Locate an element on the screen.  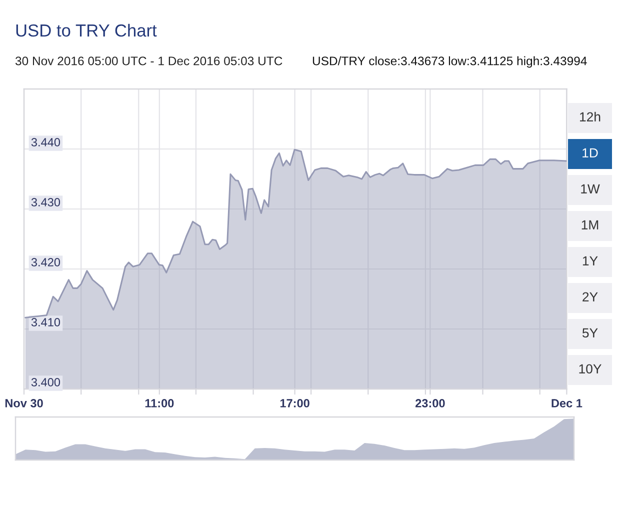
y-tick-label: 3.430 is located at coordinates (45, 202).